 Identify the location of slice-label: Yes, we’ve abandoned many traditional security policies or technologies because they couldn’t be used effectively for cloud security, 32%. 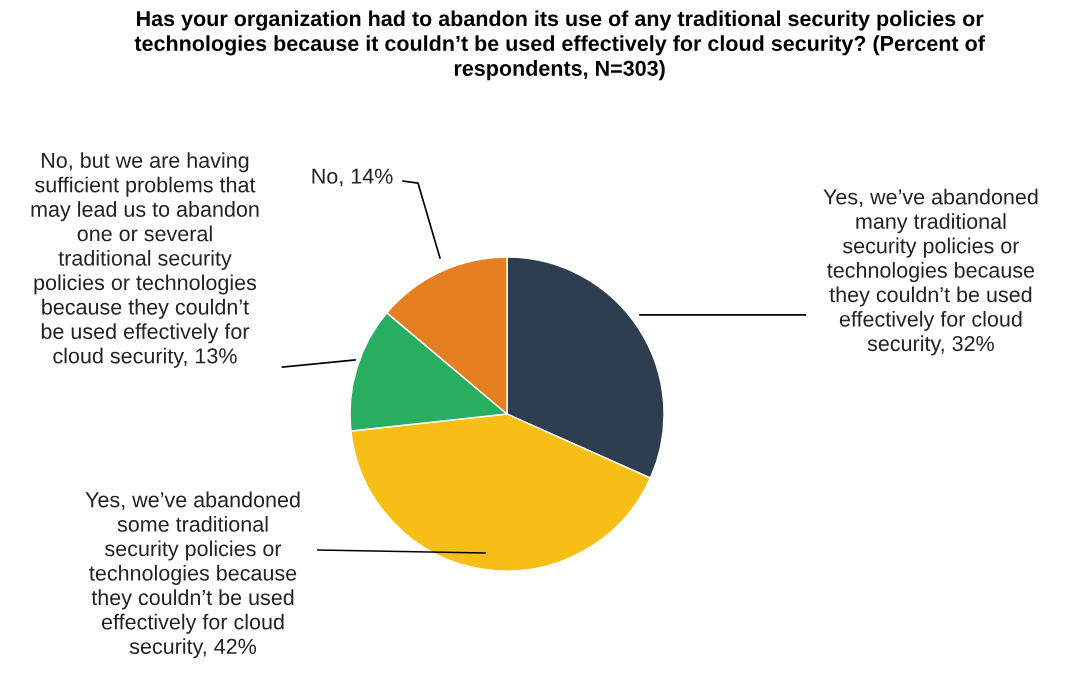
(930, 272).